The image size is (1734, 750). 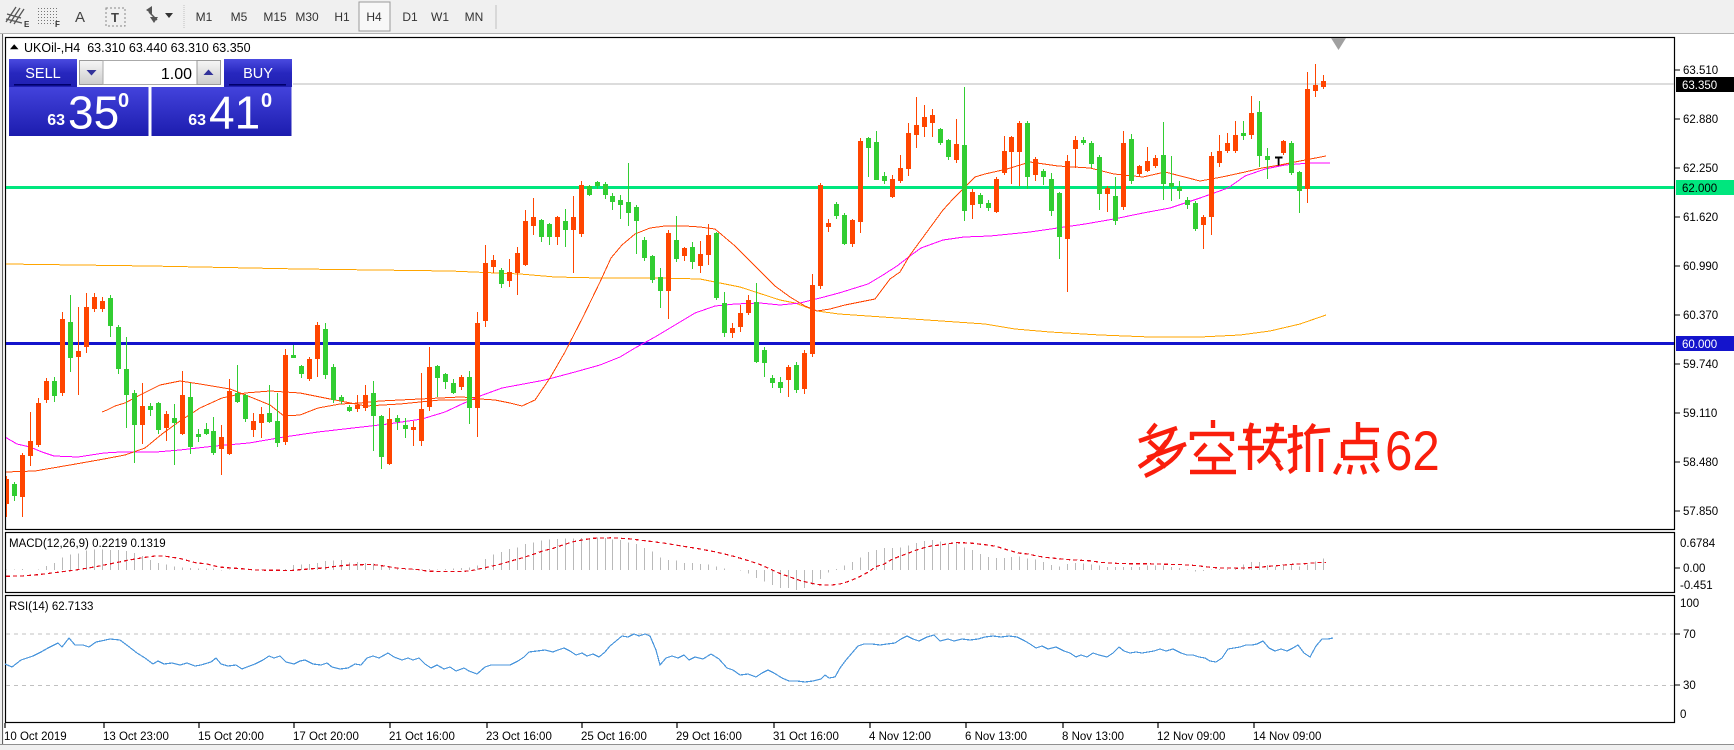 I want to click on svg-text: M15, so click(x=275, y=17).